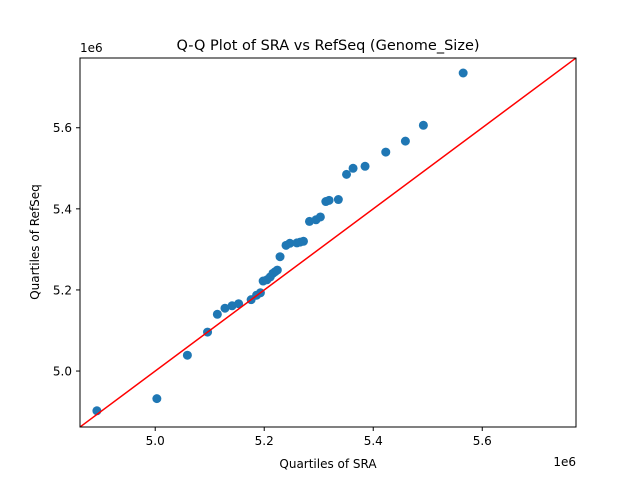  I want to click on y-tick-label: 5.2, so click(62, 290).